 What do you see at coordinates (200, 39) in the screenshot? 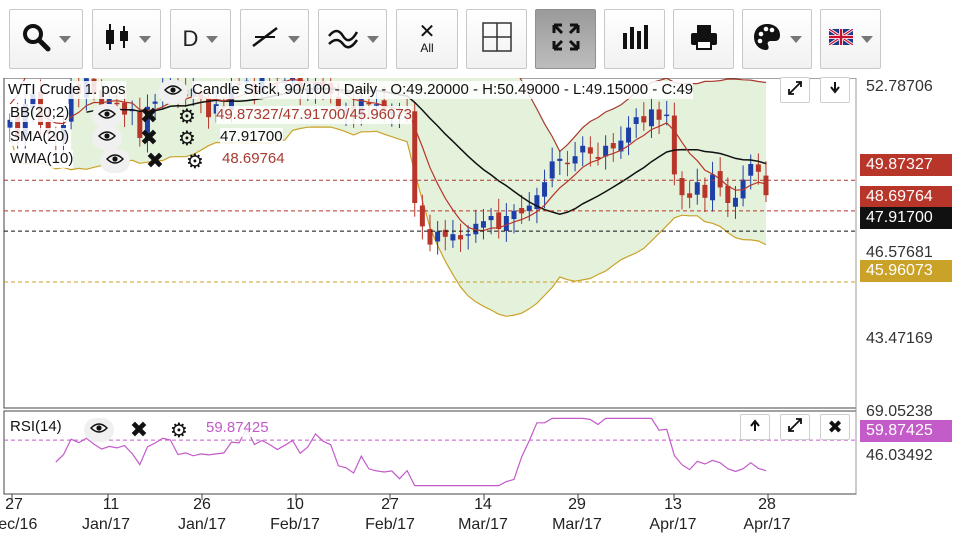
I see `period-button: D` at bounding box center [200, 39].